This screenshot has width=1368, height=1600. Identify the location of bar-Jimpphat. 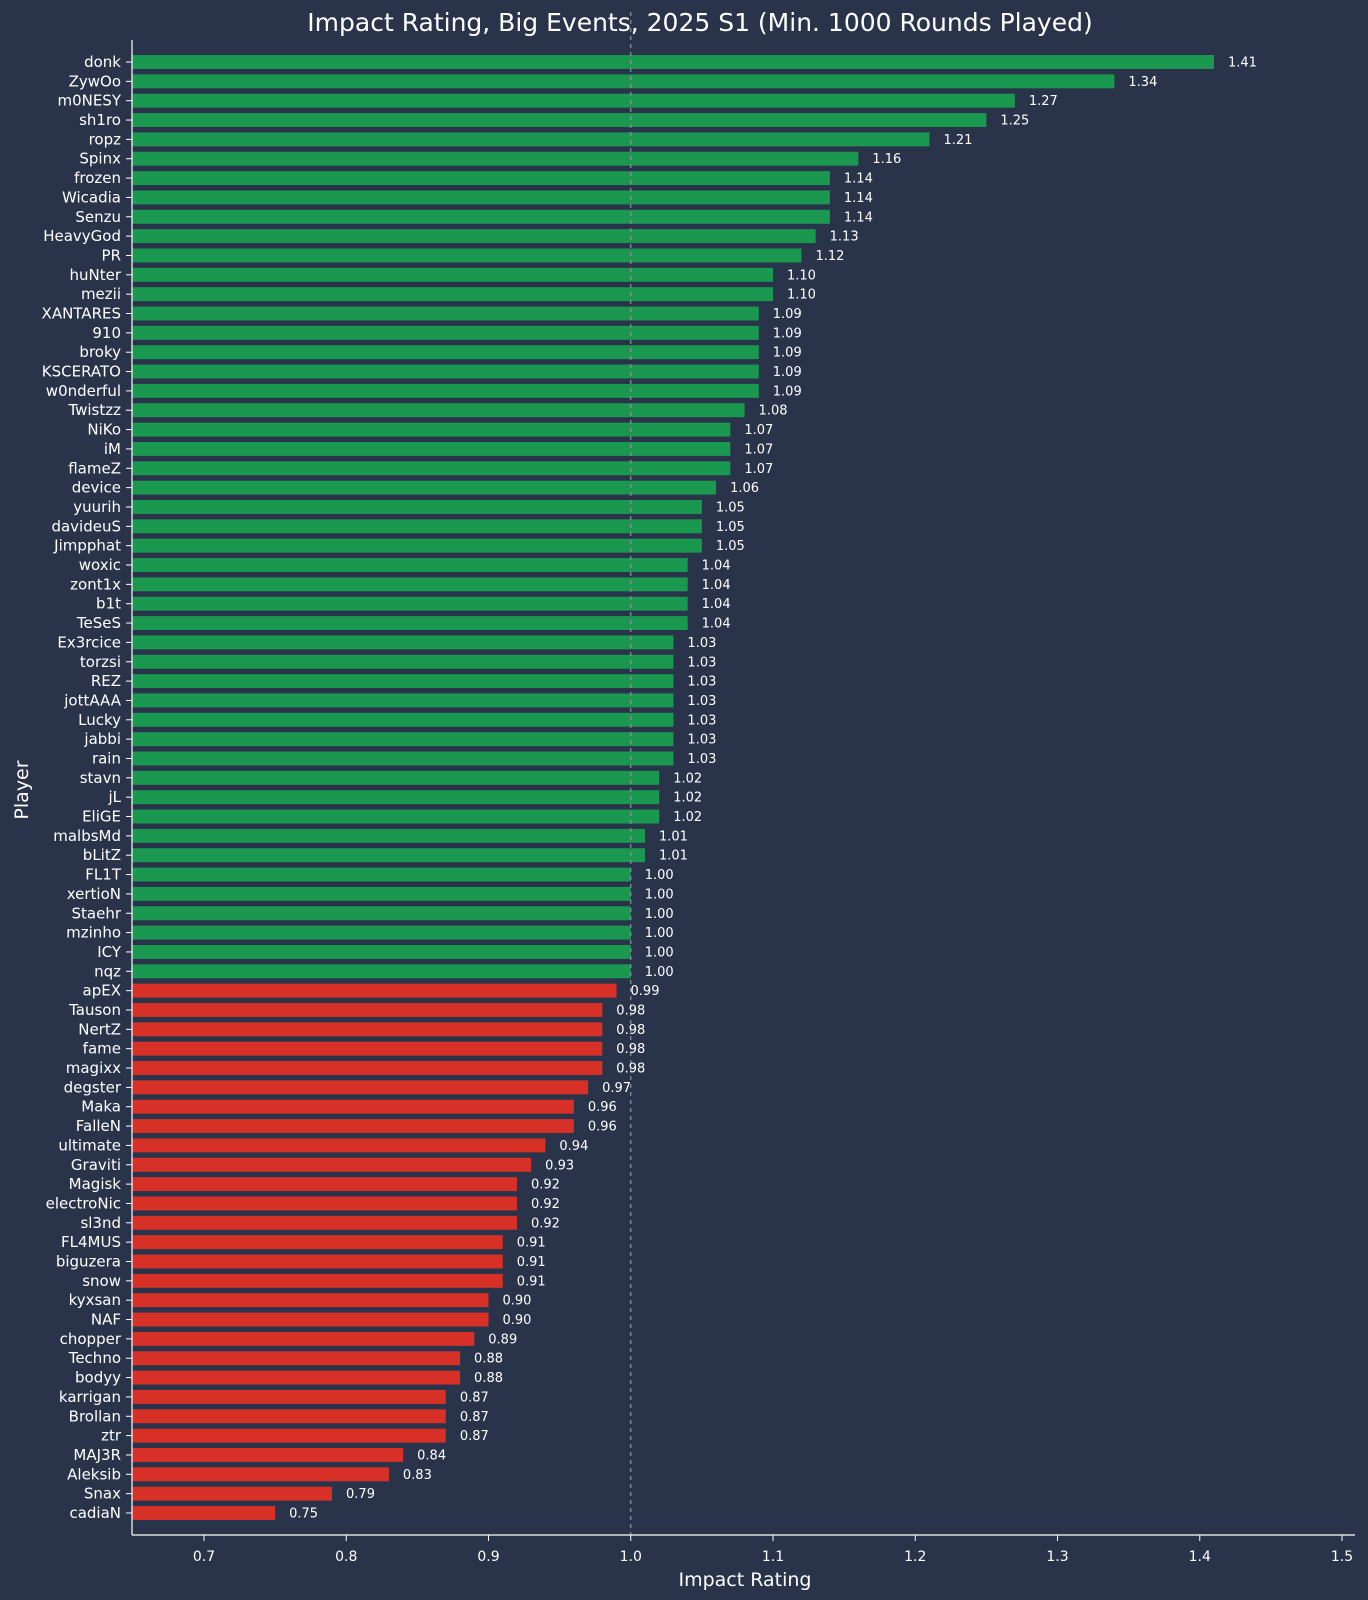
(417, 545).